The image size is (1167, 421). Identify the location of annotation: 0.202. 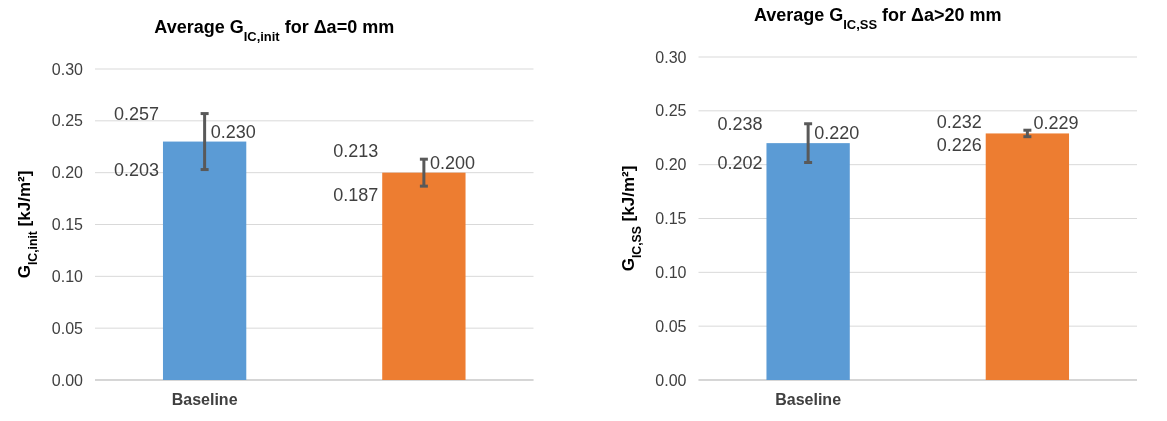
(740, 162).